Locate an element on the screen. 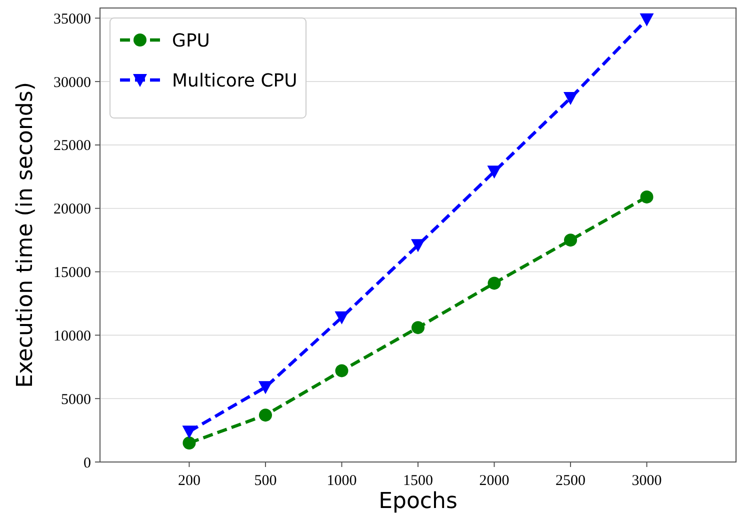 Image resolution: width=737 pixels, height=516 pixels. y-axis-title: Execution time (in seconds) is located at coordinates (25, 235).